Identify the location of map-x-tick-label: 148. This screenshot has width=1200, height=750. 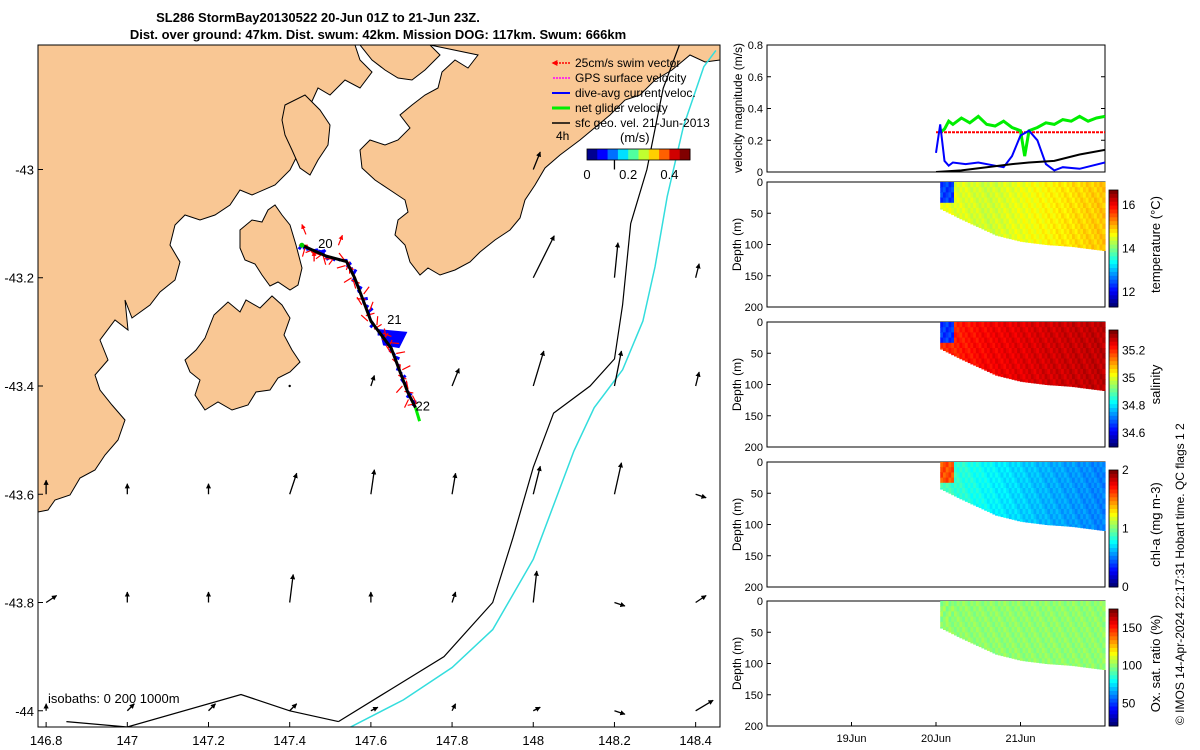
(533, 740).